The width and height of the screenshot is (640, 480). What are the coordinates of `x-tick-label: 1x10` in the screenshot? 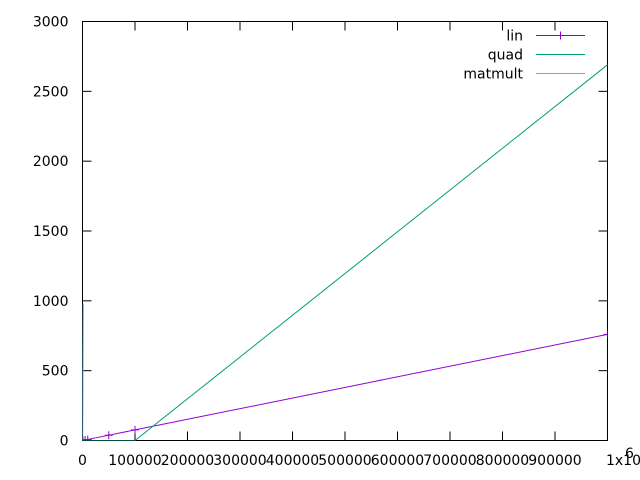 It's located at (623, 461).